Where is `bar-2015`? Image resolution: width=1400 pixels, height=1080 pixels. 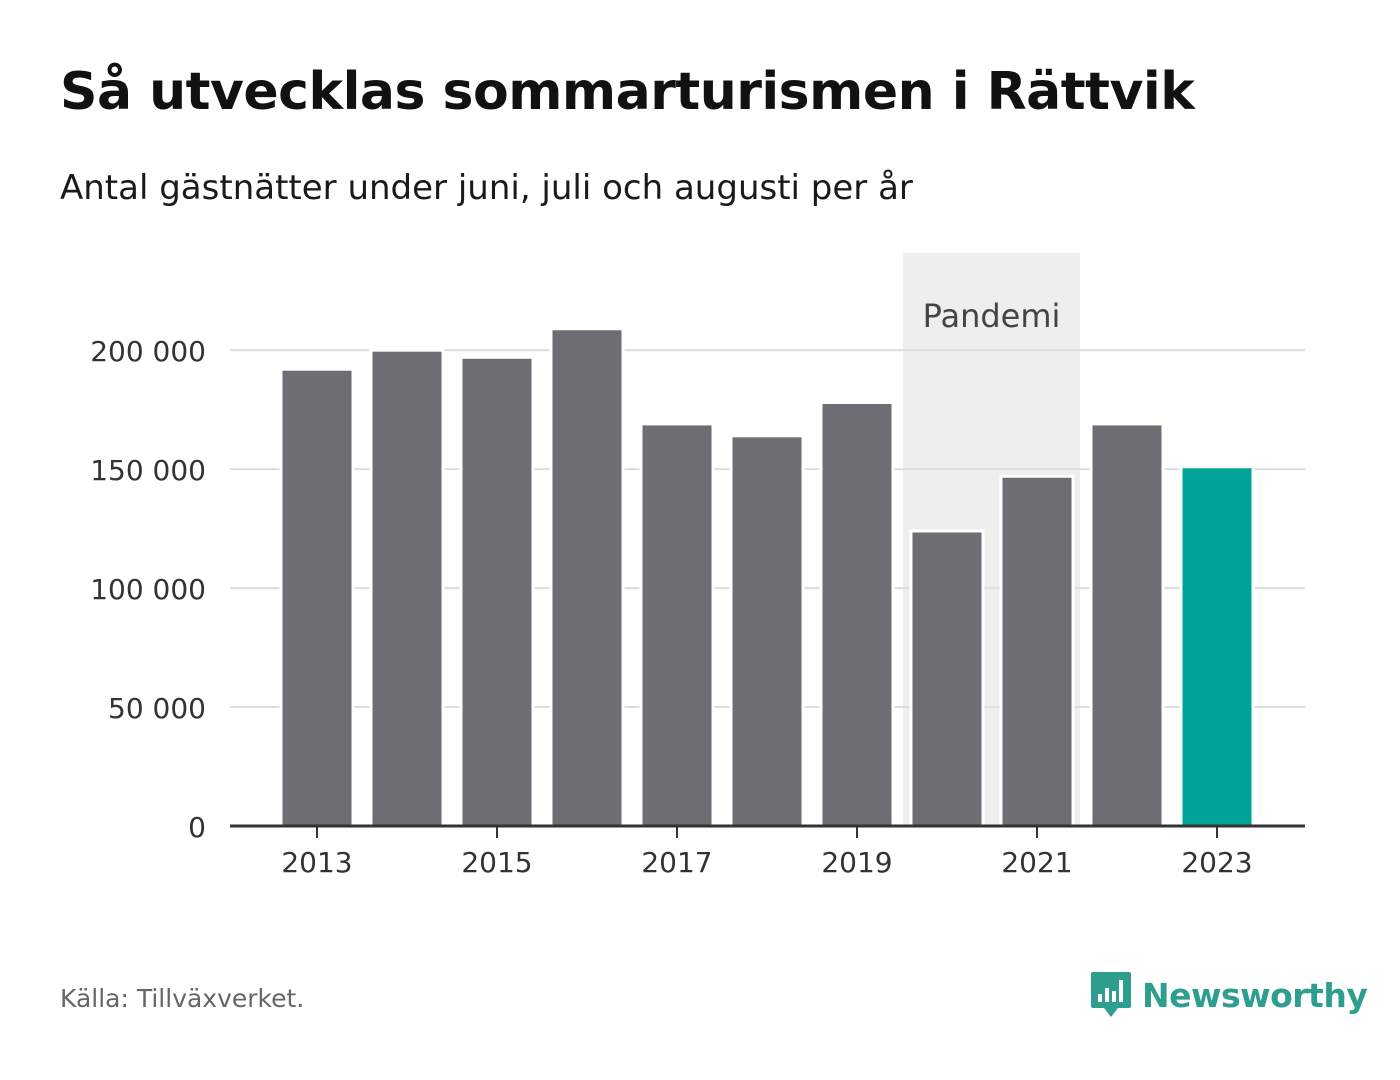
bar-2015 is located at coordinates (497, 591).